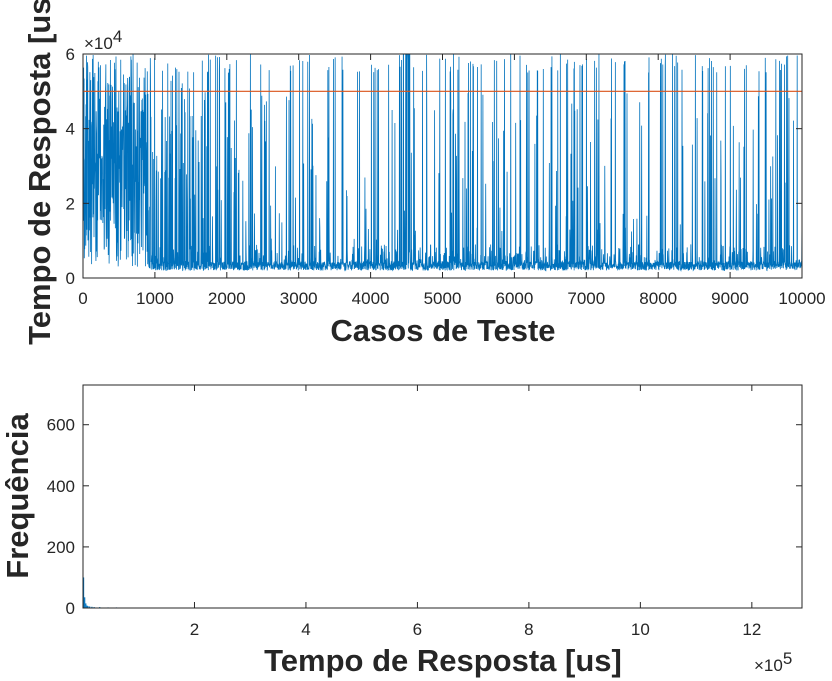  Describe the element at coordinates (442, 330) in the screenshot. I see `top-x-axis-label: Casos de Teste` at that location.